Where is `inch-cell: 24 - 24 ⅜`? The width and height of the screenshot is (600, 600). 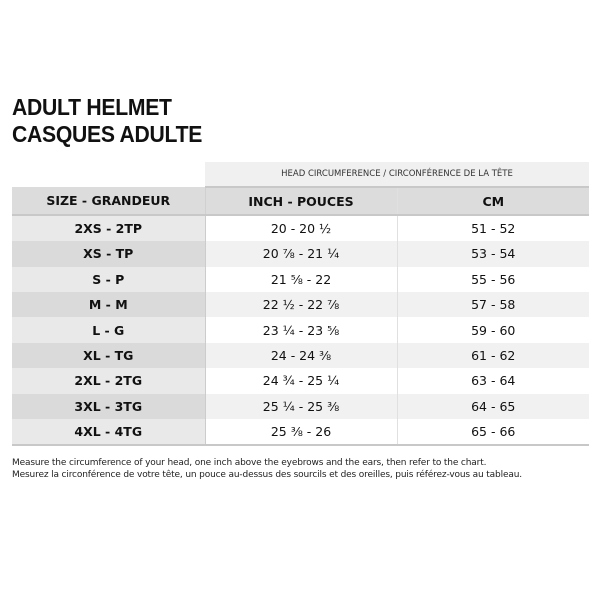
inch-cell: 24 - 24 ⅜ is located at coordinates (300, 355).